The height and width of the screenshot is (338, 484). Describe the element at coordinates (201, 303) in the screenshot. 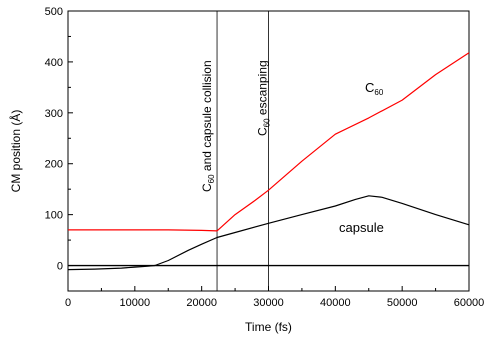

I see `x-tick-label: 20000` at that location.